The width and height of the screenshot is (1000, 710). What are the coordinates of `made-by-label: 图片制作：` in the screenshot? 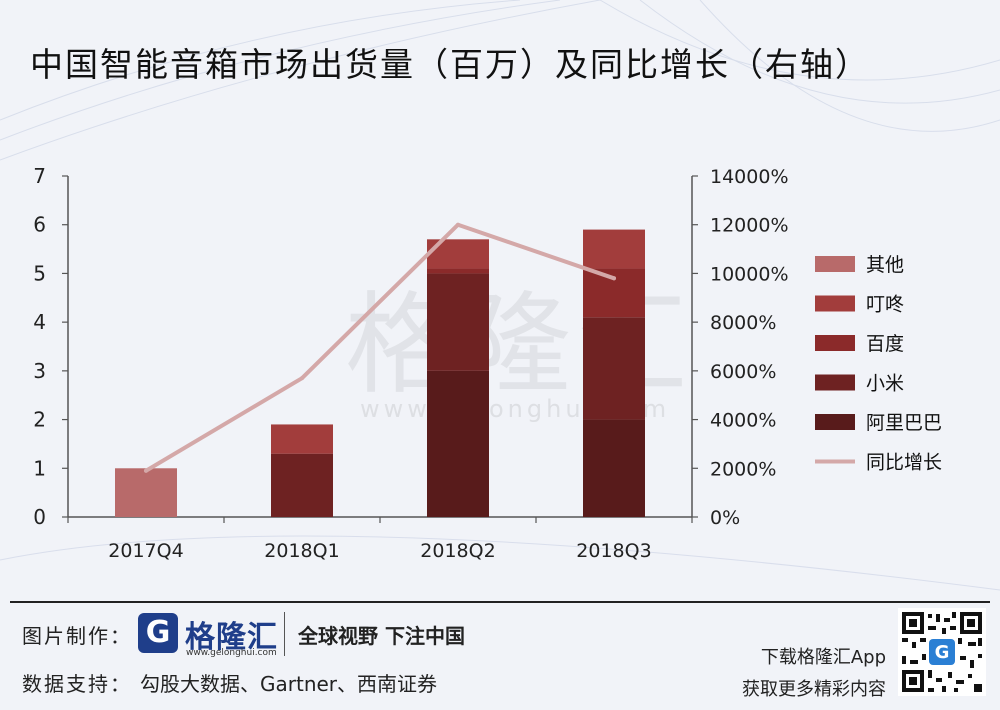 It's located at (77, 636).